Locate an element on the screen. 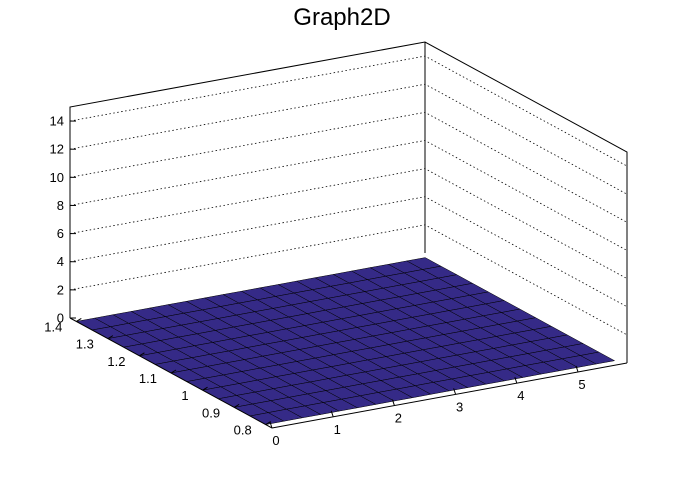 The height and width of the screenshot is (477, 696). x-tick-label: 2 is located at coordinates (398, 418).